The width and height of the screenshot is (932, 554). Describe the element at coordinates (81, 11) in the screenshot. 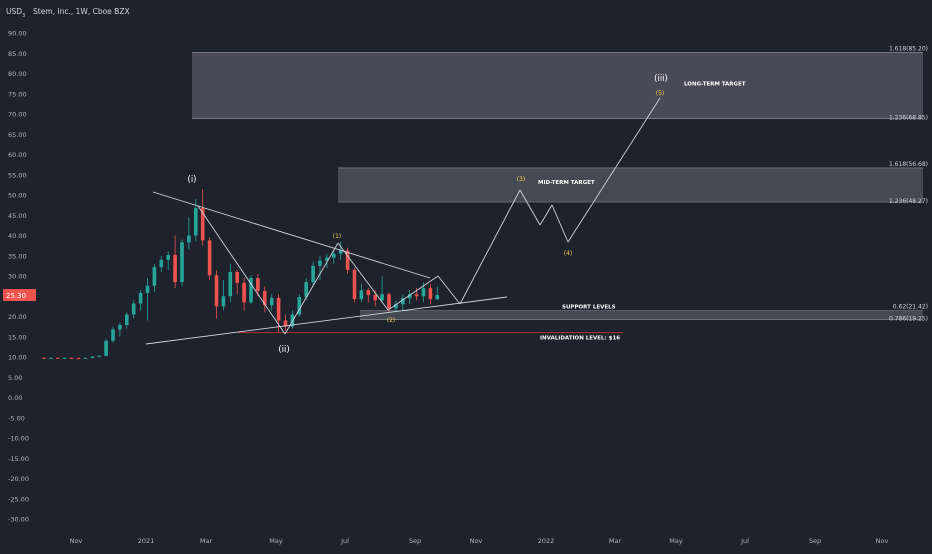

I see `chart-title: Stem, Inc., 1W, Cboe BZX` at that location.